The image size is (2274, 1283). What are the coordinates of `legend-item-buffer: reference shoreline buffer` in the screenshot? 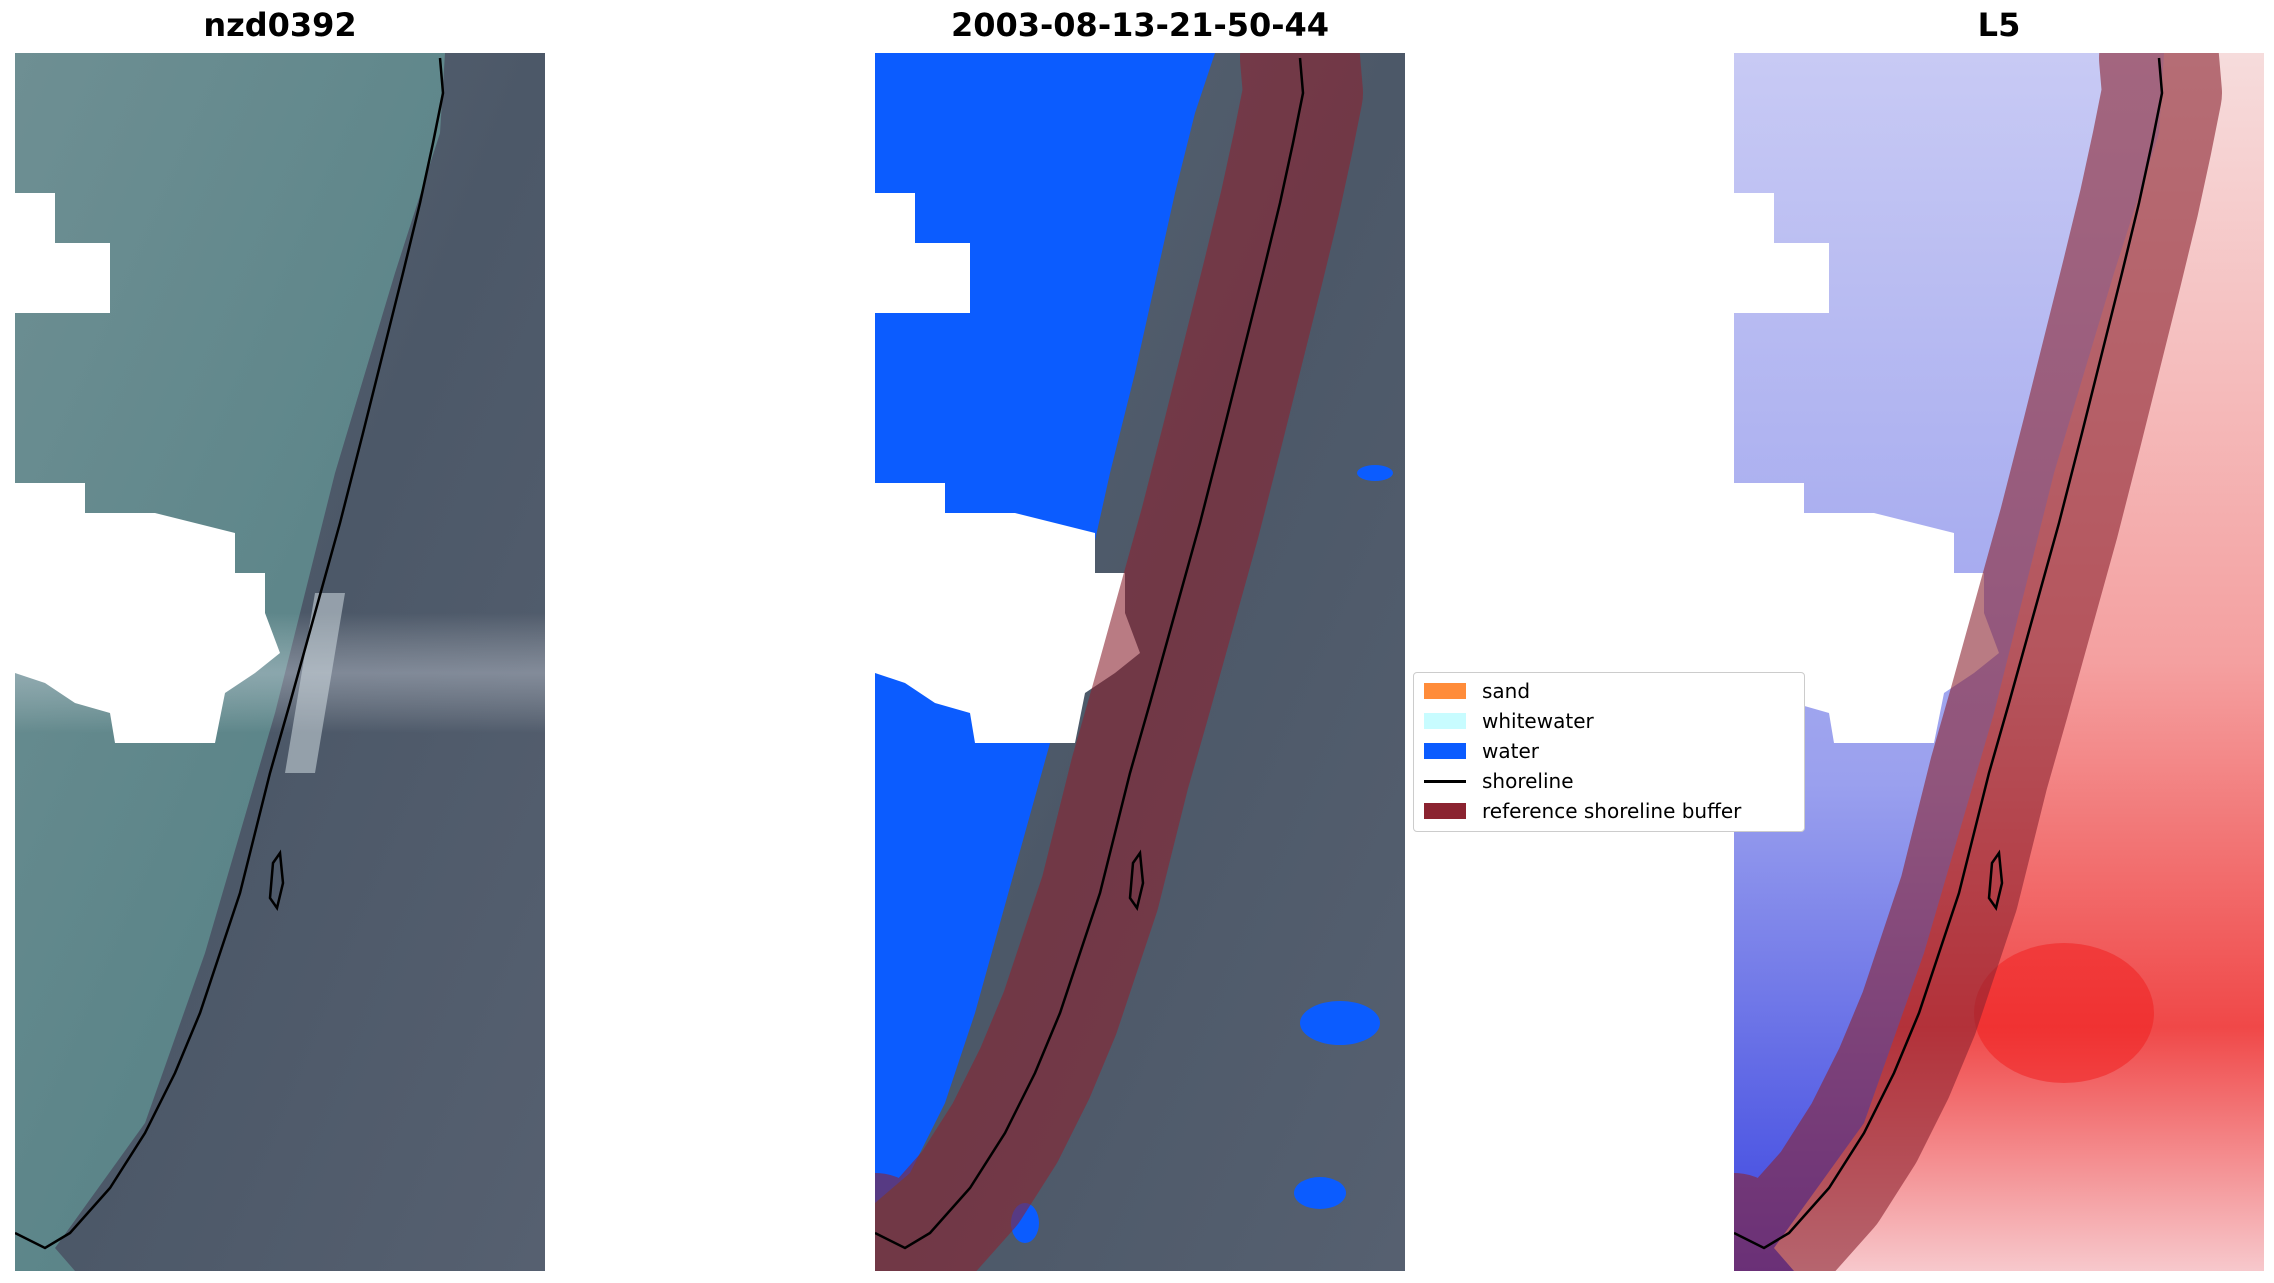 It's located at (1582, 811).